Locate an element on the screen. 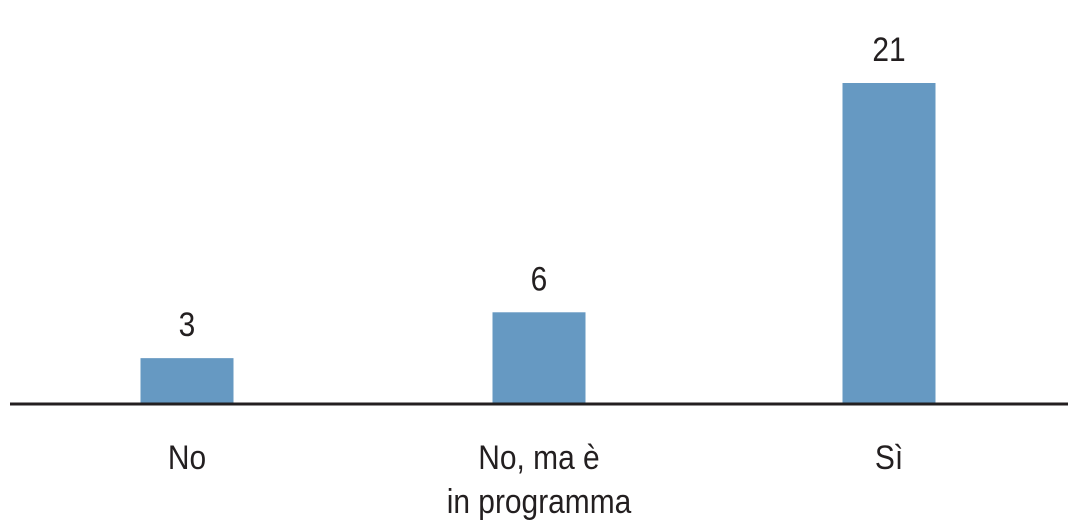  data-label: 21 is located at coordinates (888, 49).